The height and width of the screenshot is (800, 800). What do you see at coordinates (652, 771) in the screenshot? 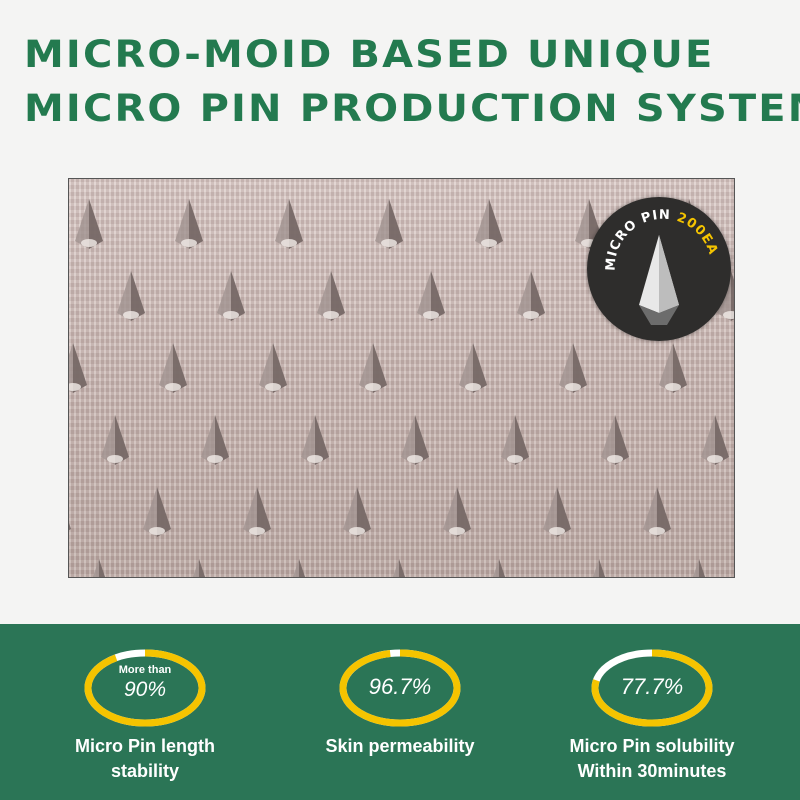
I see `stat-label-line-2: Within 30minutes` at bounding box center [652, 771].